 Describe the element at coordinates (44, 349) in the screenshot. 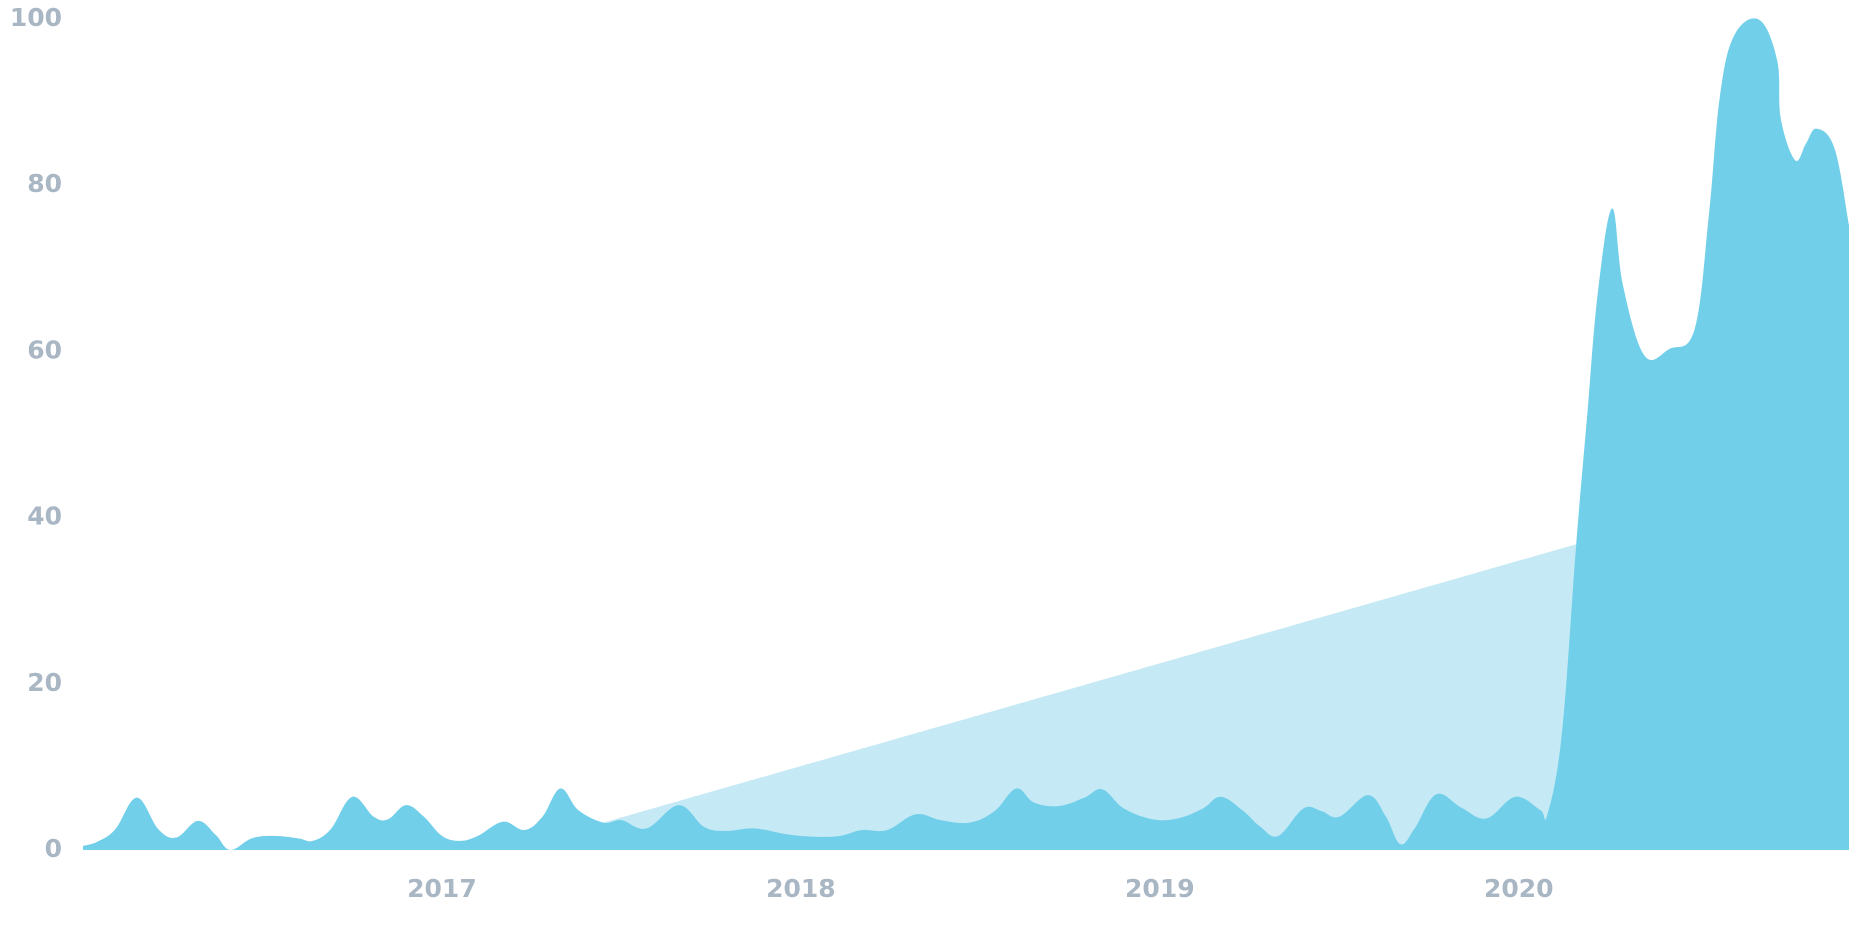

I see `y-tick-label: 60` at that location.